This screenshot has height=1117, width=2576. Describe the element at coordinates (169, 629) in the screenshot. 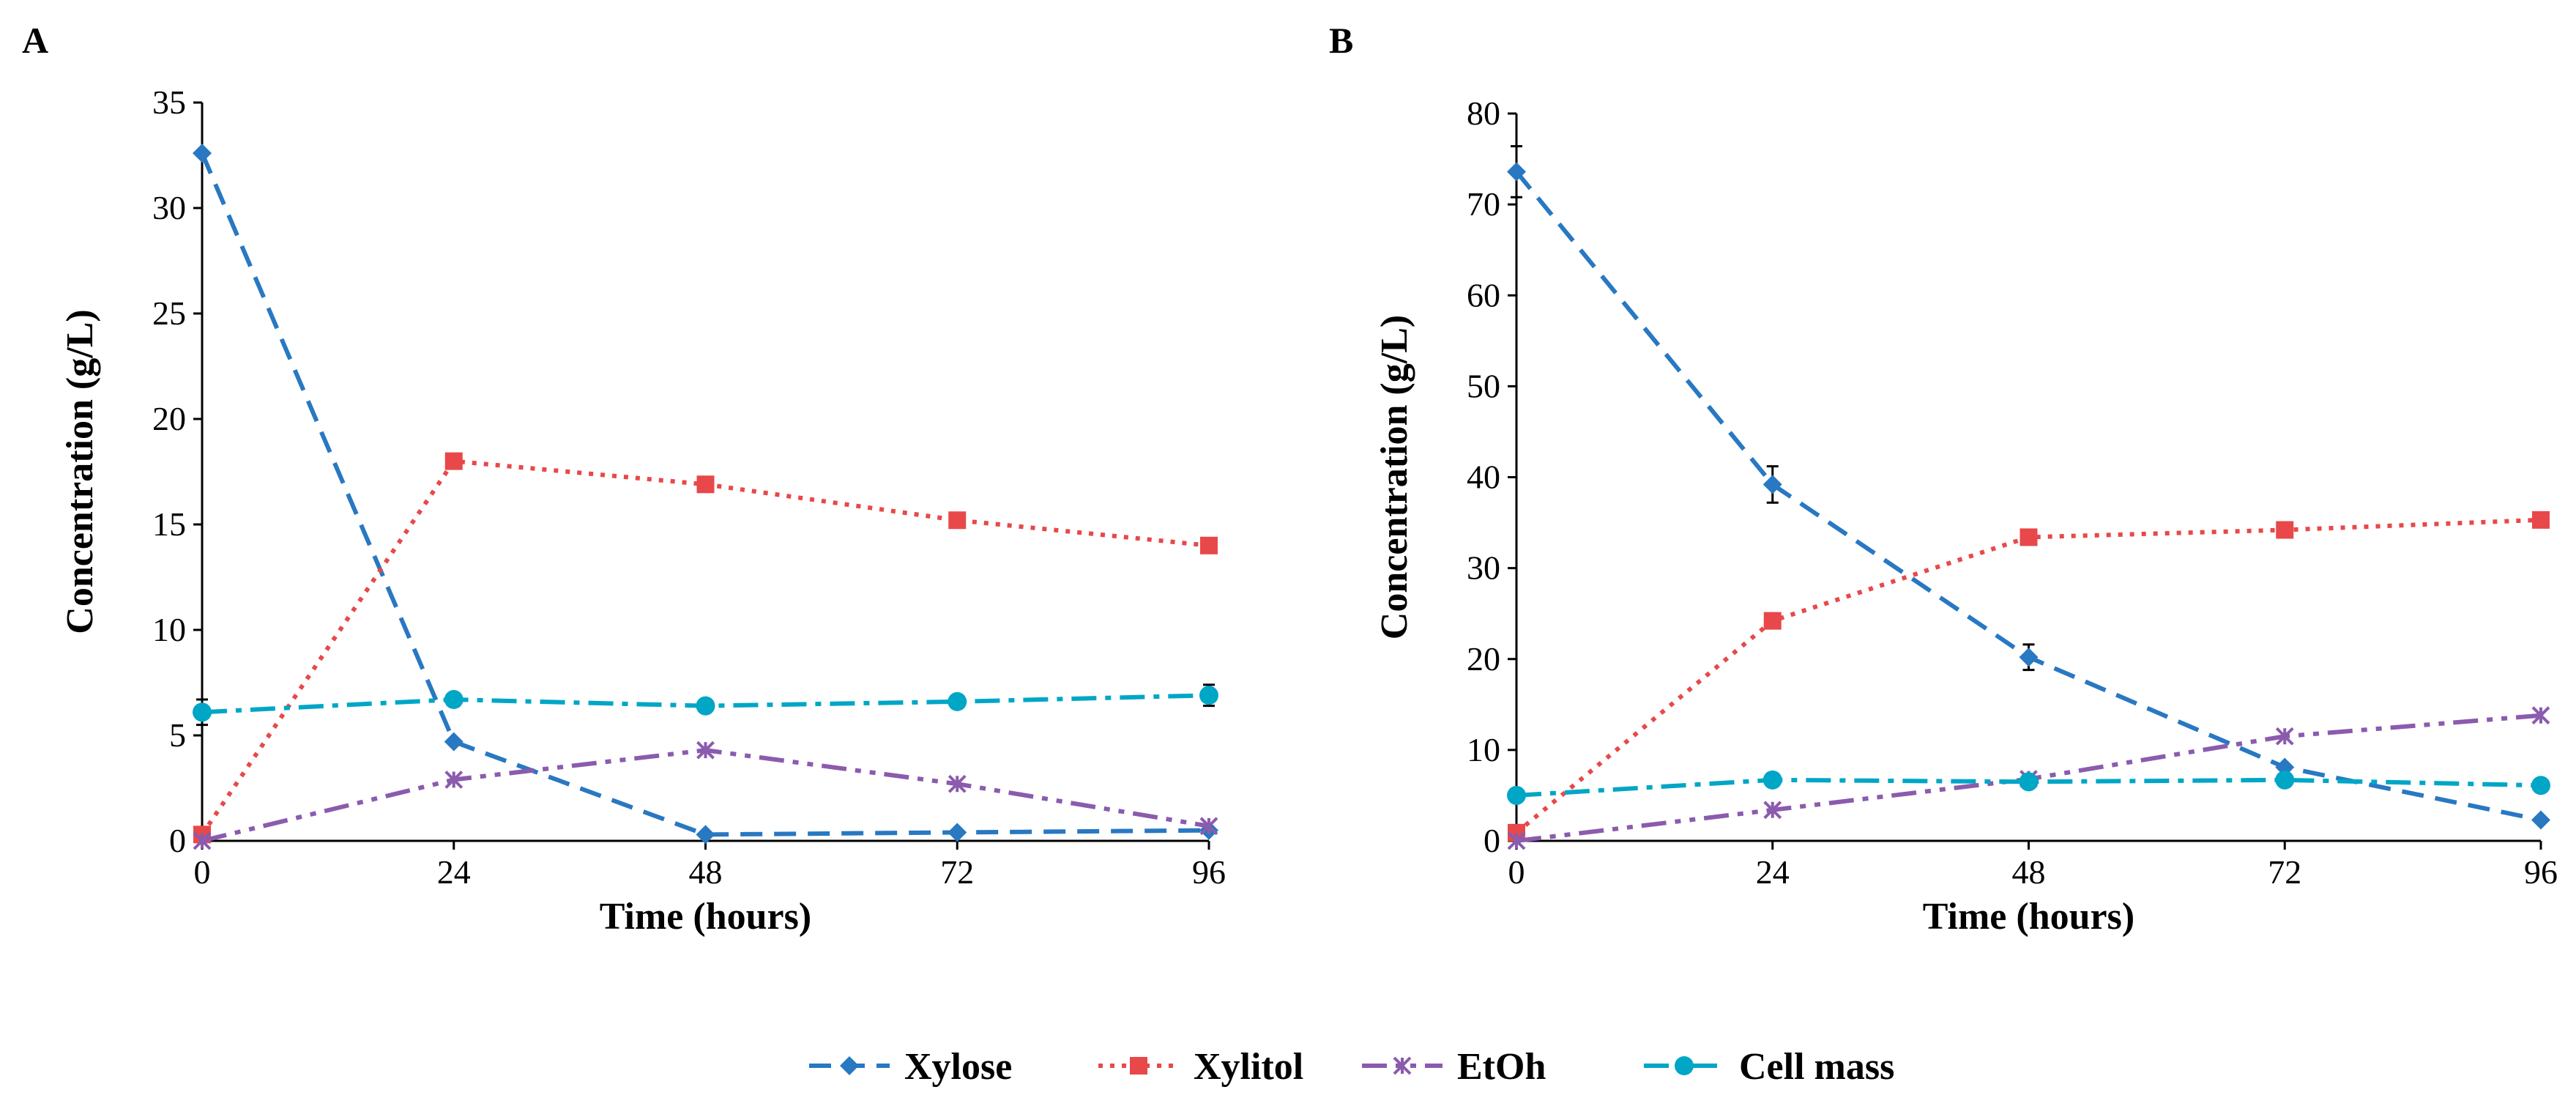

I see `y-tick-label-a: 10` at that location.